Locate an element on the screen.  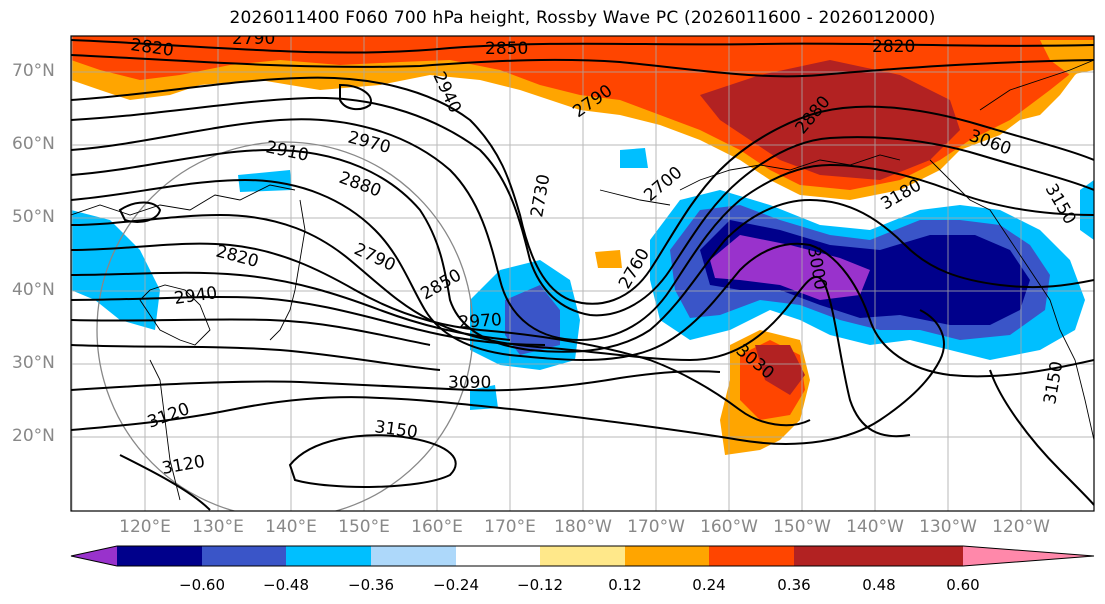
lon-label: 150°W is located at coordinates (802, 527).